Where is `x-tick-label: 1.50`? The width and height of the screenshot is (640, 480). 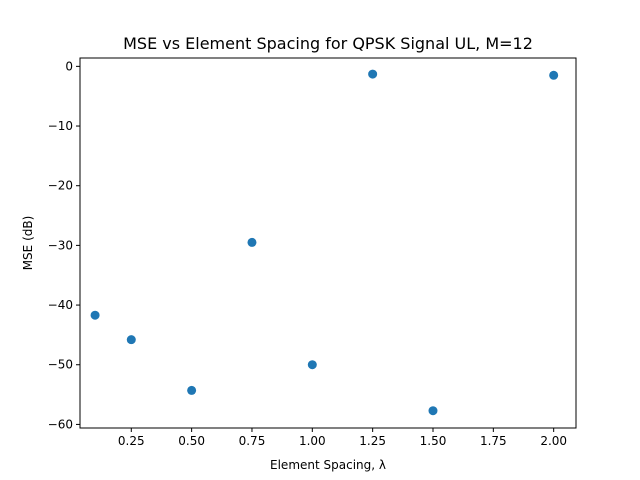 x-tick-label: 1.50 is located at coordinates (433, 441).